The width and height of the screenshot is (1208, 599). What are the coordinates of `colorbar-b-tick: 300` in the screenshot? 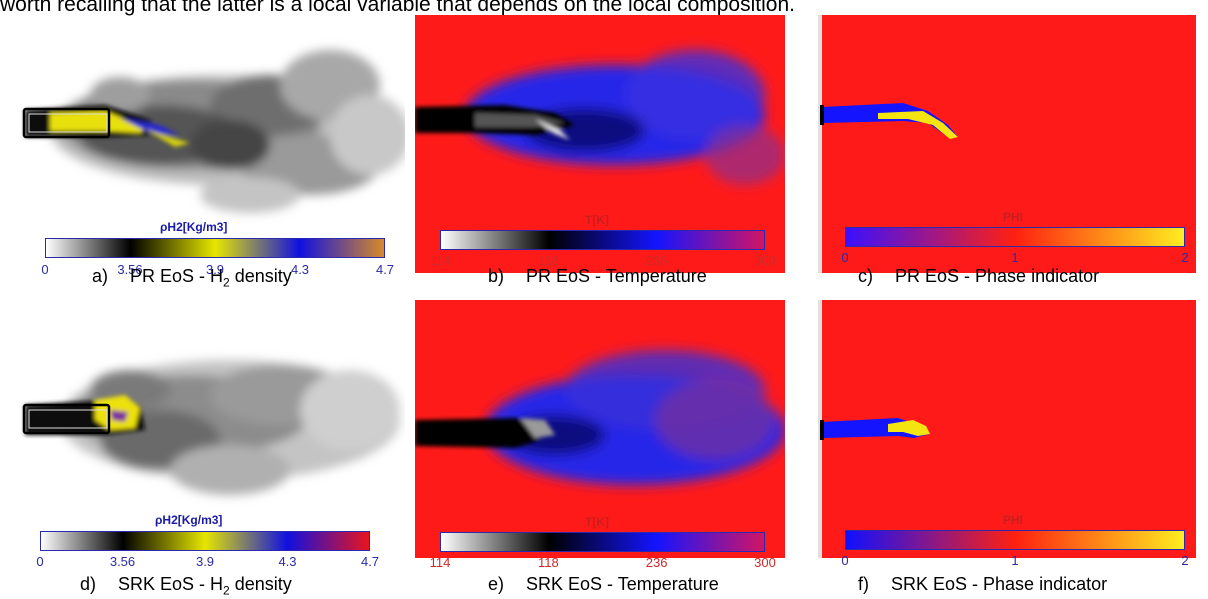 It's located at (765, 260).